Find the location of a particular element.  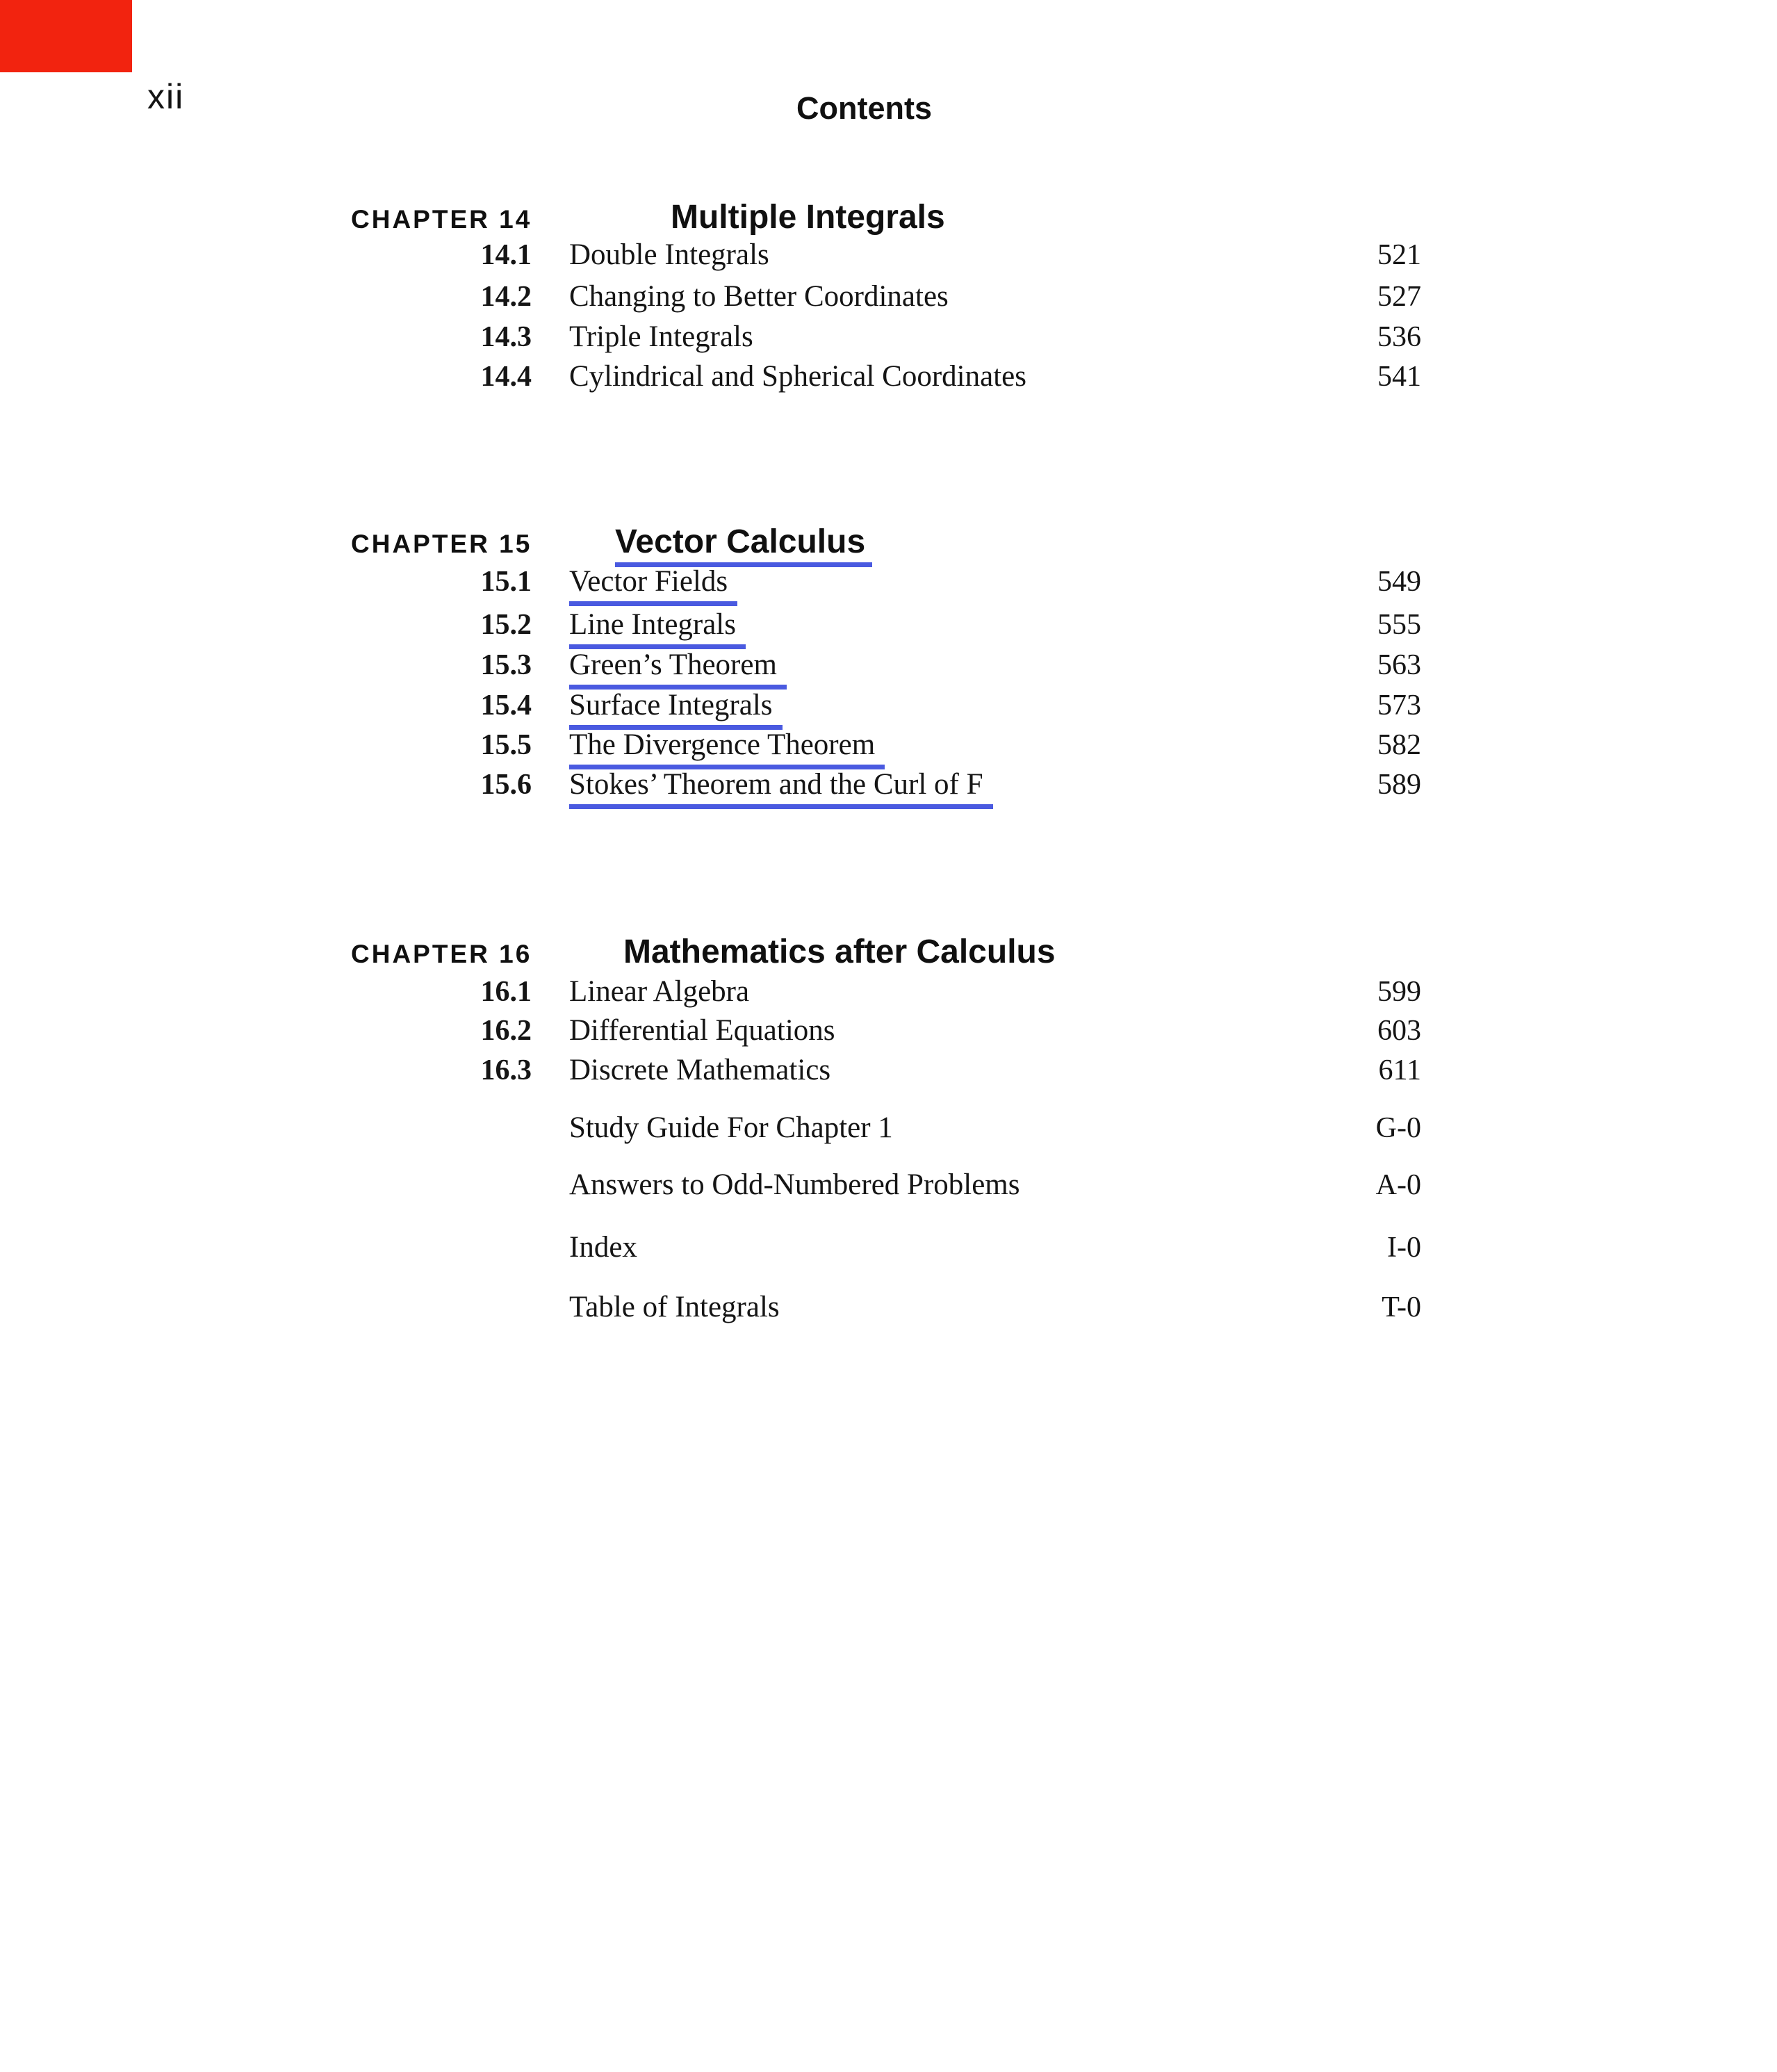

chapter-14-label: CHAPTER 14 is located at coordinates (441, 219).